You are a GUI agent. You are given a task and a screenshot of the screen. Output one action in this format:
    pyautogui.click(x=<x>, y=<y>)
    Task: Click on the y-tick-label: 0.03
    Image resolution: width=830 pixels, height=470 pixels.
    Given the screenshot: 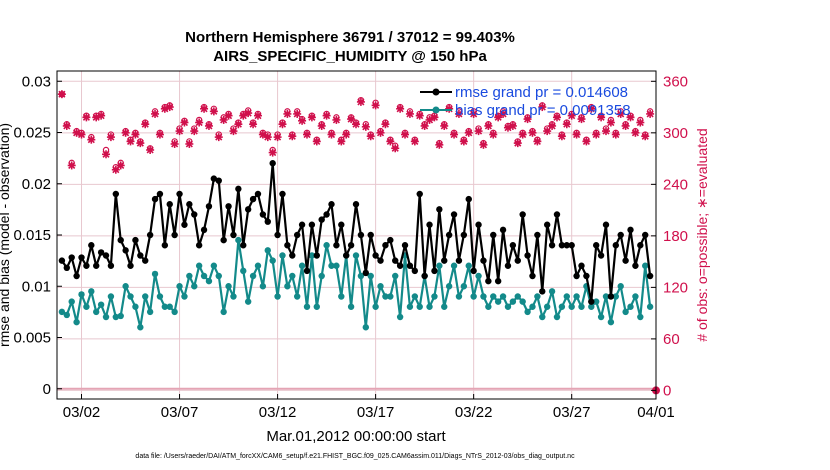 What is the action you would take?
    pyautogui.click(x=36, y=81)
    